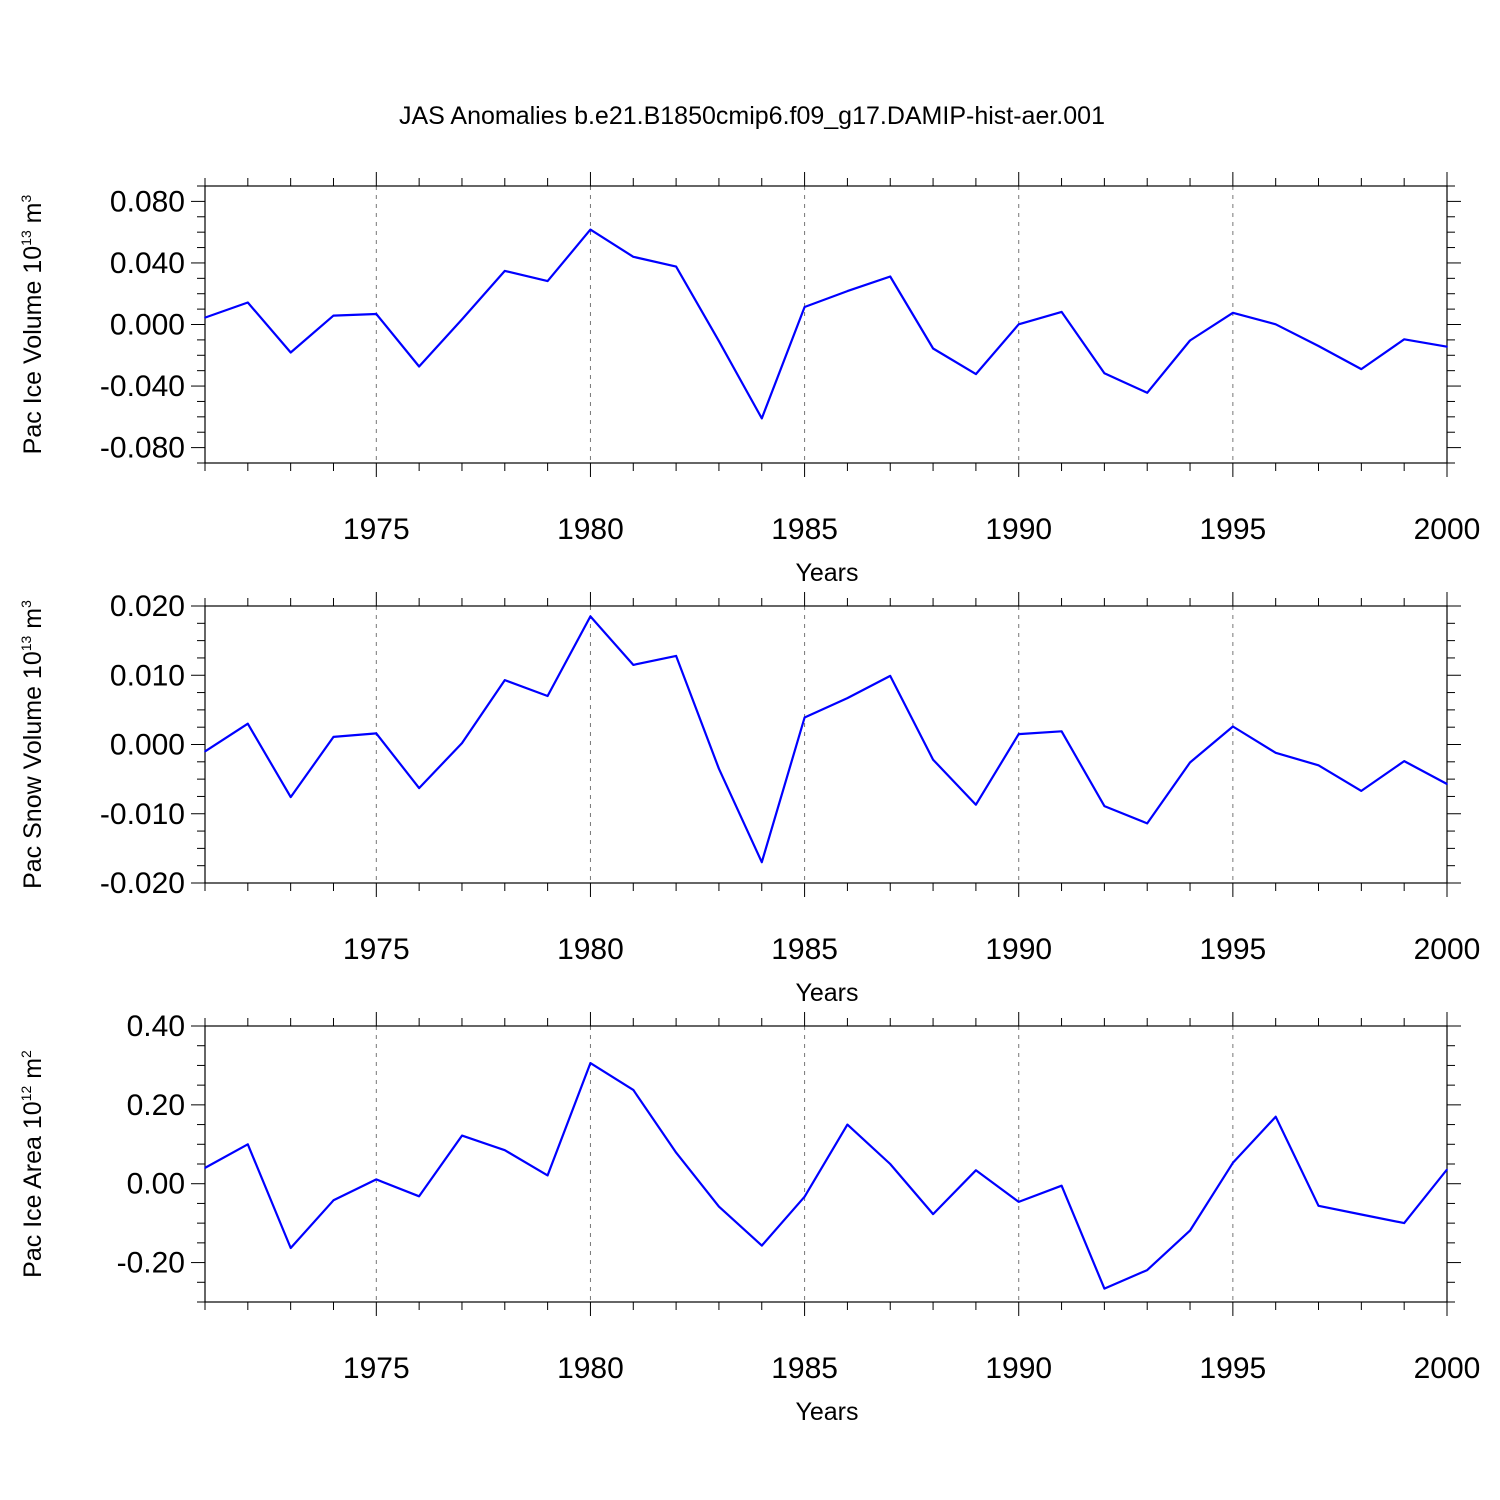 The image size is (1500, 1500). What do you see at coordinates (33, 770) in the screenshot?
I see `y-axis-label-part: Pac Snow Volume 10` at bounding box center [33, 770].